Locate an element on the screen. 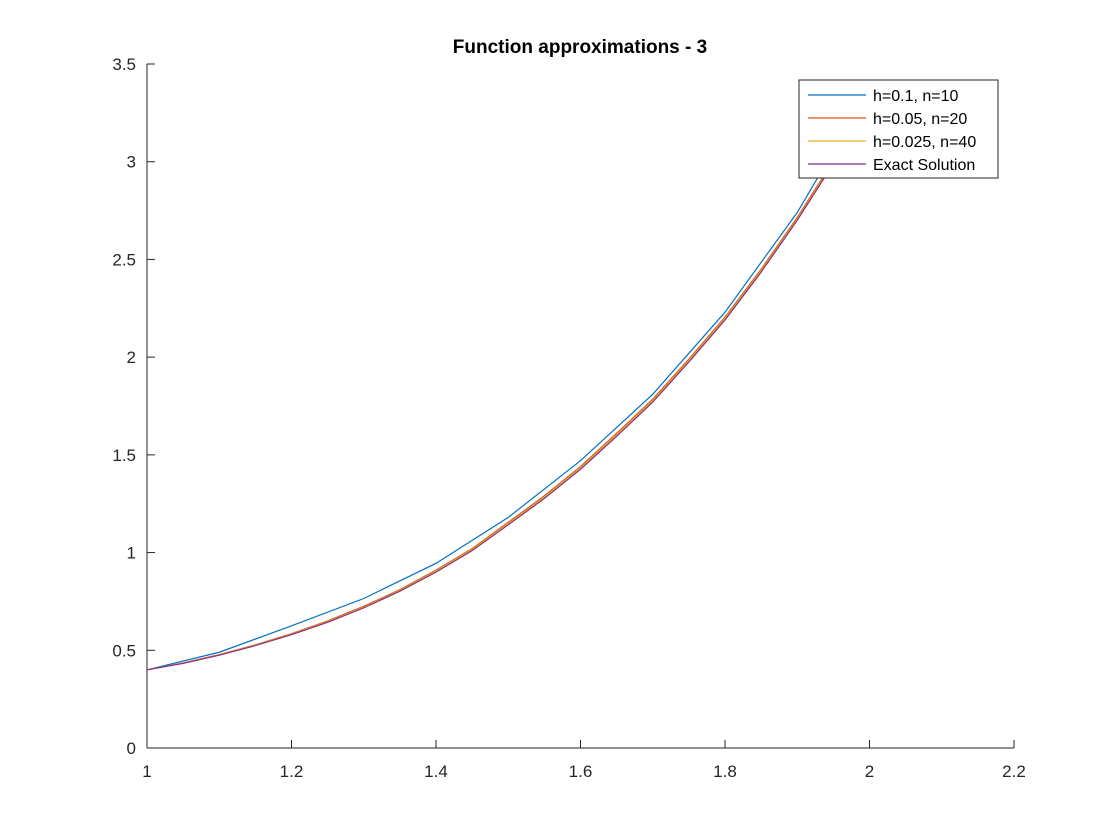 This screenshot has width=1120, height=840. y-tick-label: 0 is located at coordinates (131, 748).